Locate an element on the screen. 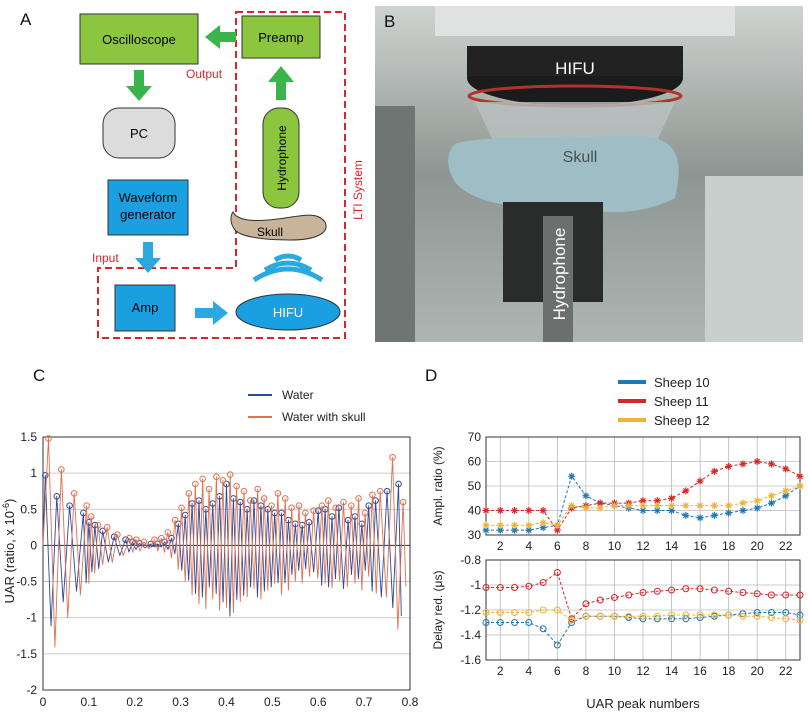 The width and height of the screenshot is (808, 716). d-bottom-xtick-label: 16 is located at coordinates (700, 671).